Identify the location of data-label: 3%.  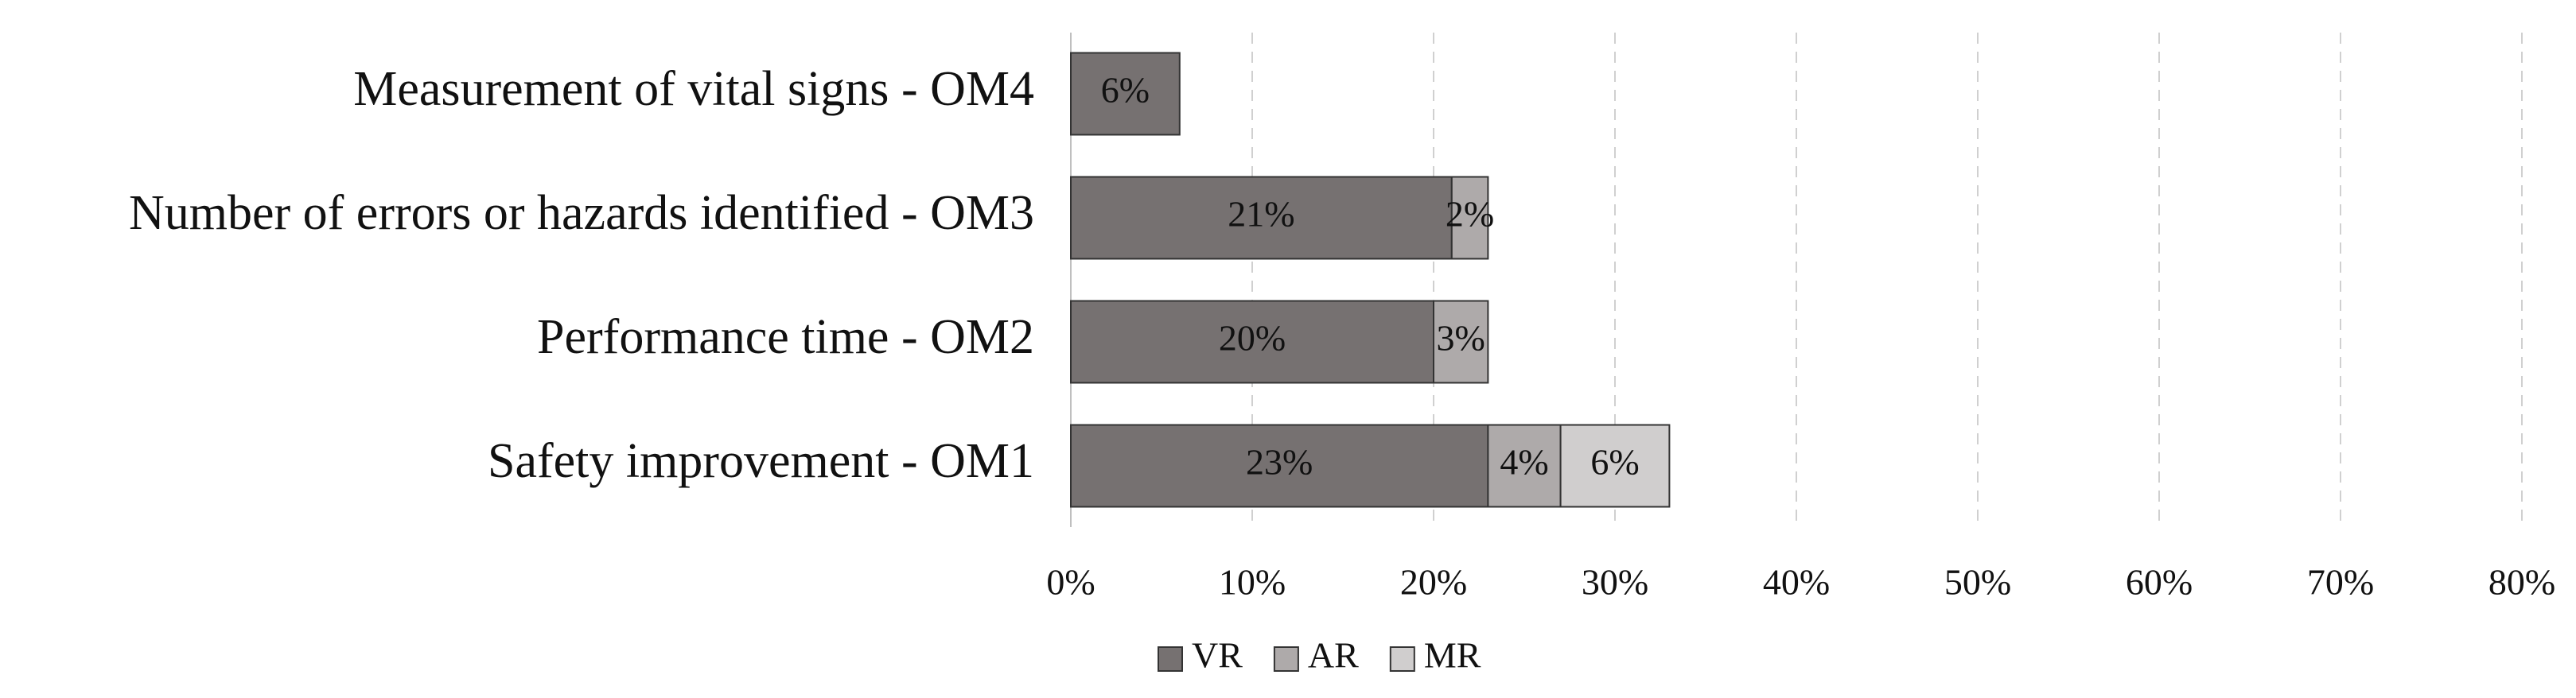
(1461, 338).